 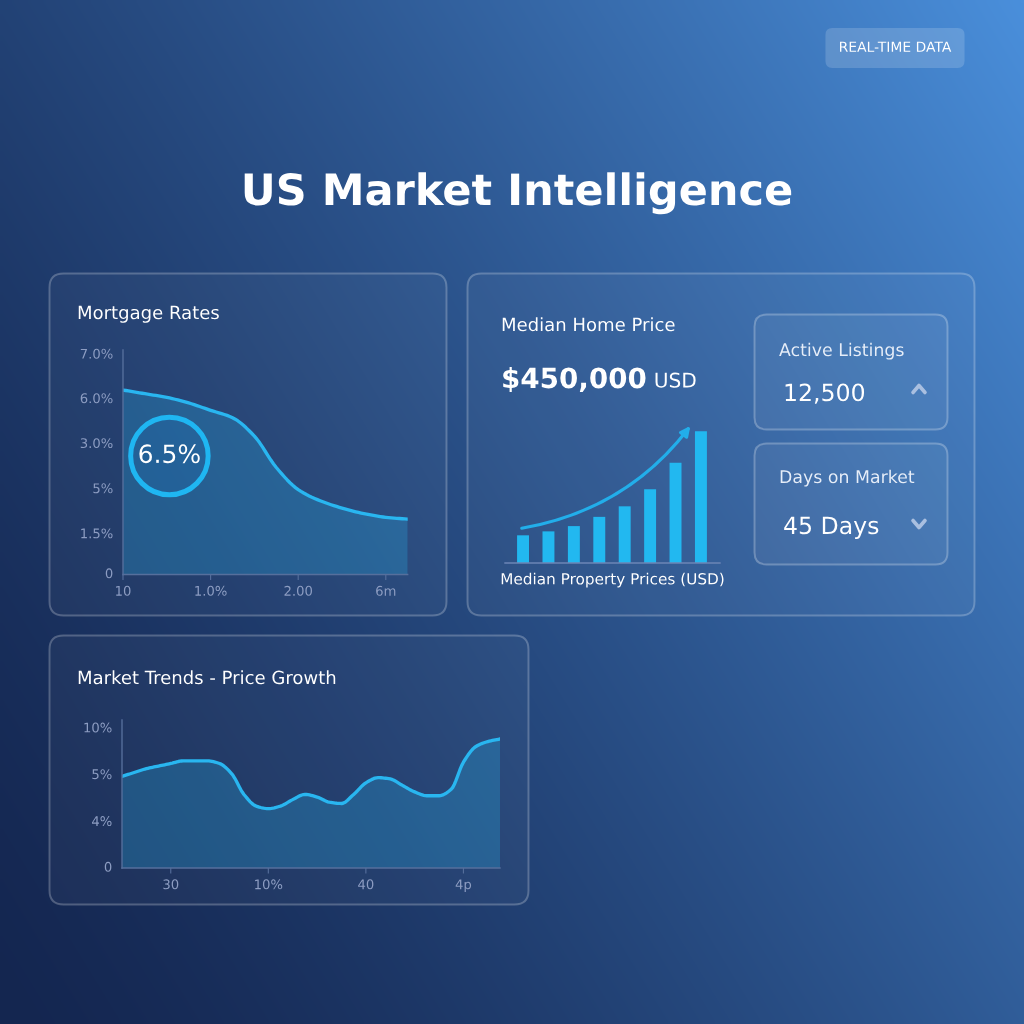 I want to click on chart-title: Median Home Price, so click(x=588, y=324).